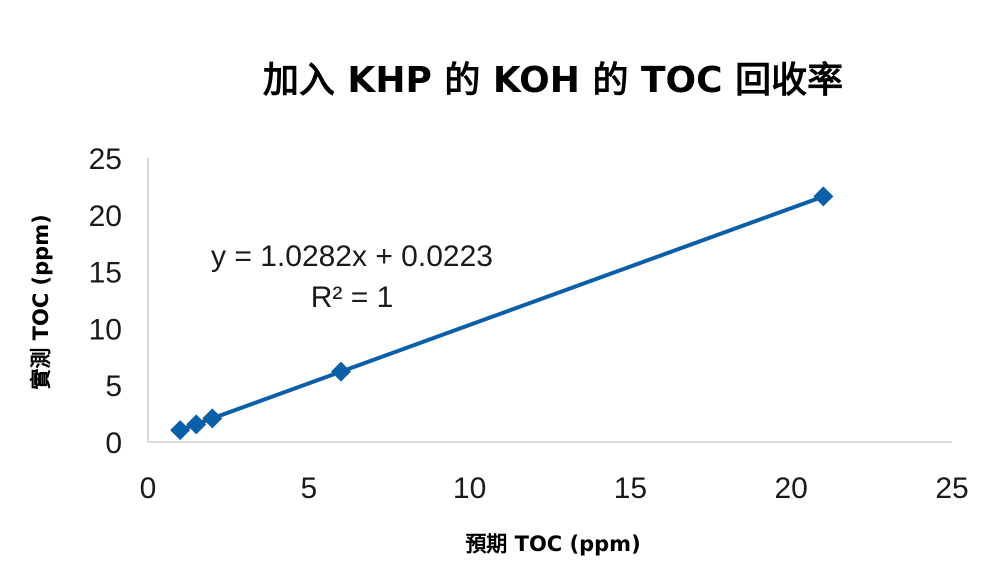 This screenshot has width=1000, height=583. What do you see at coordinates (105, 159) in the screenshot?
I see `y-tick-label: 25` at bounding box center [105, 159].